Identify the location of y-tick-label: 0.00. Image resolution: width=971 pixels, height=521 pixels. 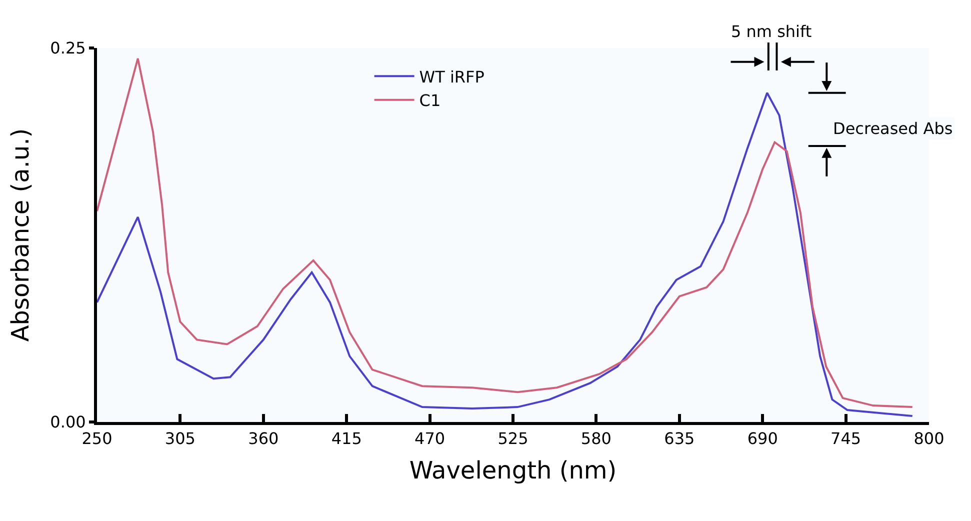
(68, 422).